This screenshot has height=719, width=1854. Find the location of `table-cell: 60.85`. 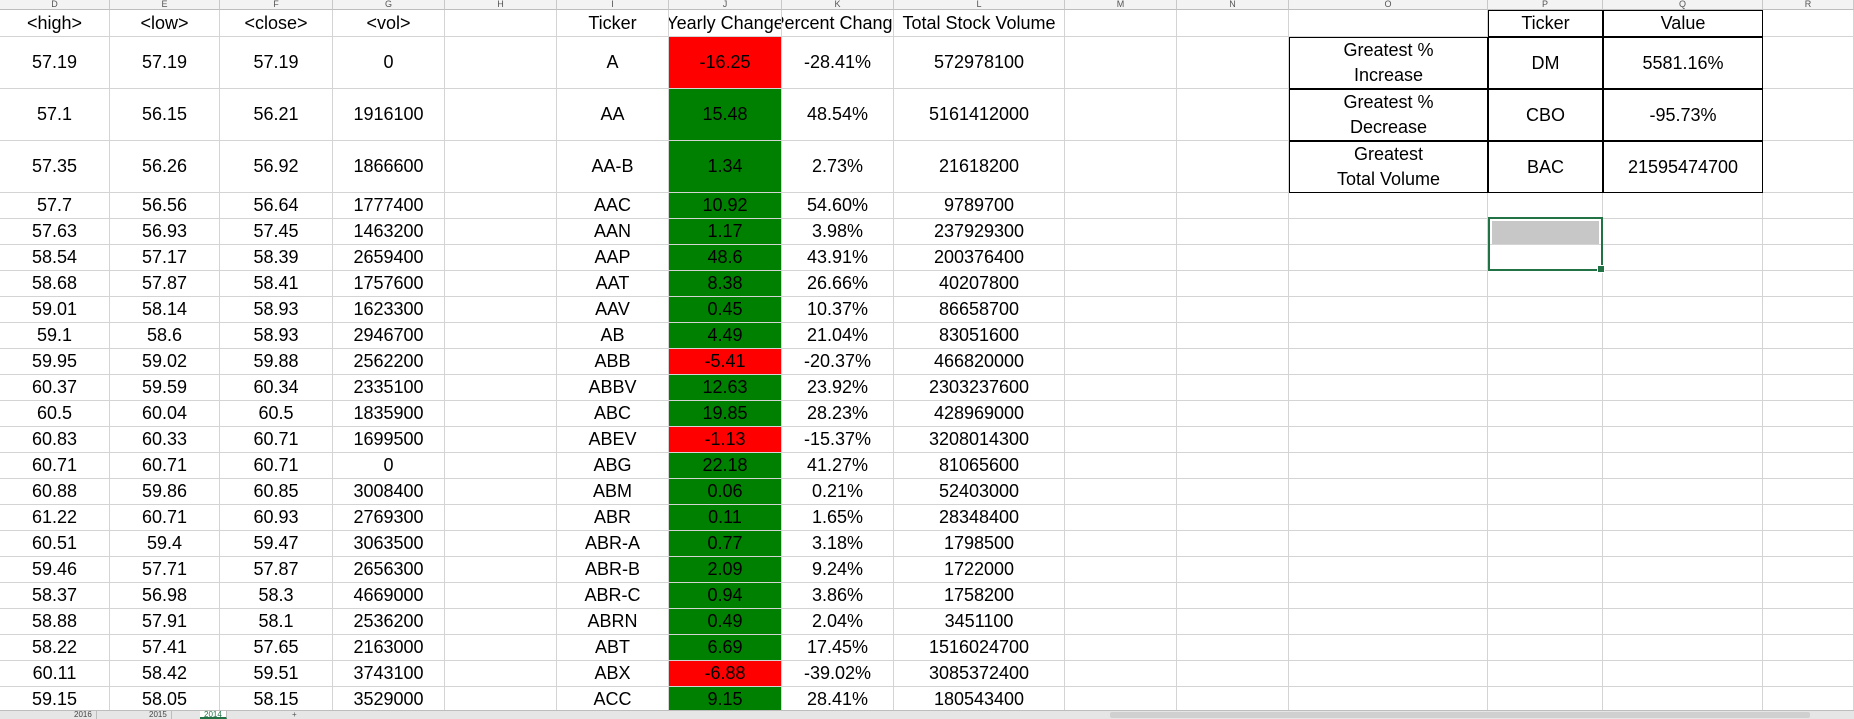

table-cell: 60.85 is located at coordinates (276, 492).